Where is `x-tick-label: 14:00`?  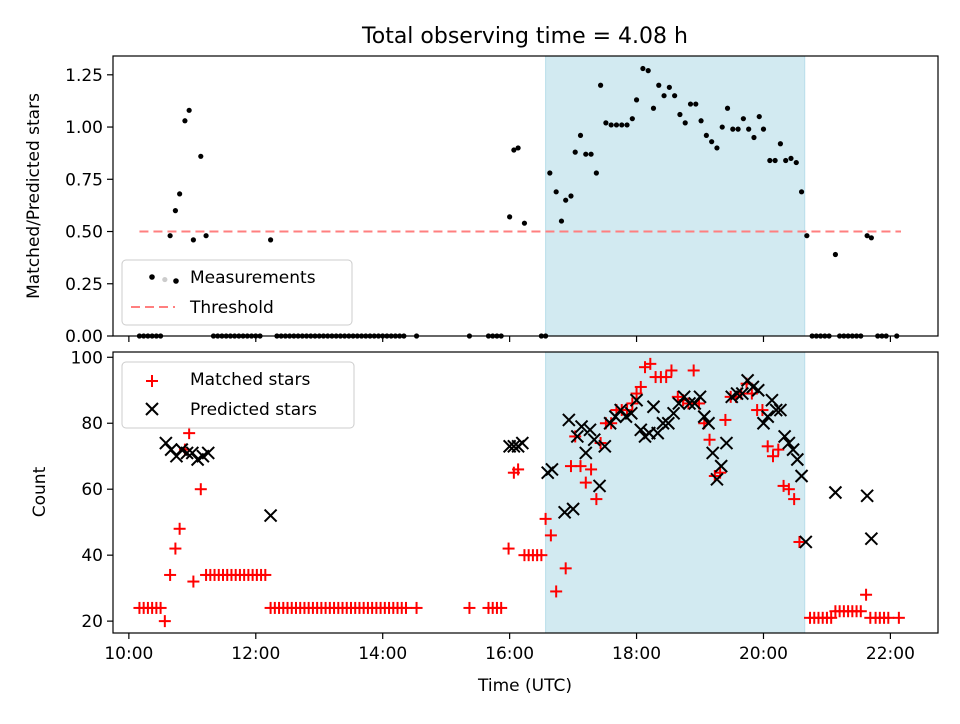
x-tick-label: 14:00 is located at coordinates (382, 654).